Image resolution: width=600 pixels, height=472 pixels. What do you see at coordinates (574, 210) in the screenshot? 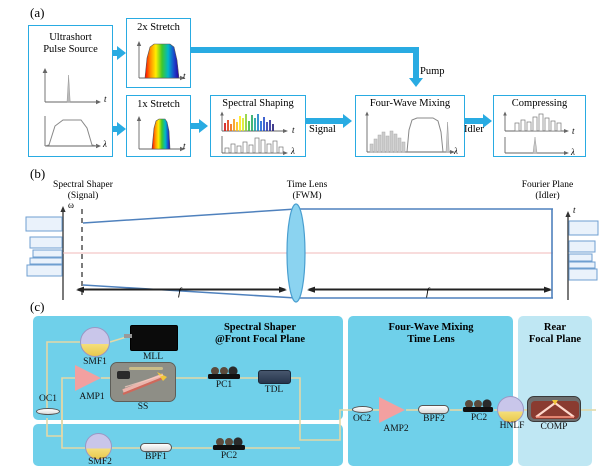
I see `axis-symbol-t-right: t` at bounding box center [574, 210].